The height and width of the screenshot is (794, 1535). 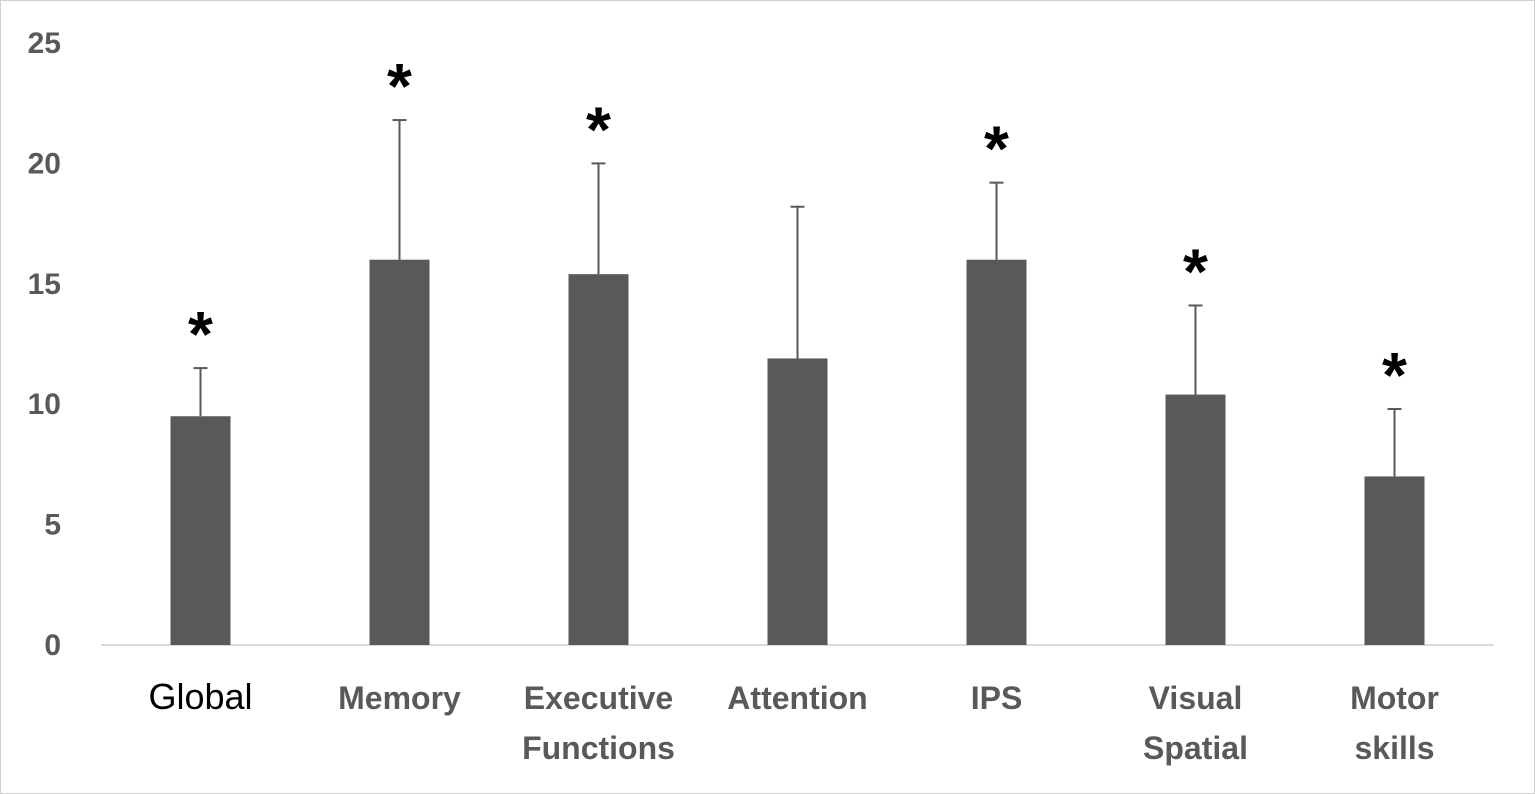 What do you see at coordinates (44, 163) in the screenshot?
I see `y-tick-label: 20` at bounding box center [44, 163].